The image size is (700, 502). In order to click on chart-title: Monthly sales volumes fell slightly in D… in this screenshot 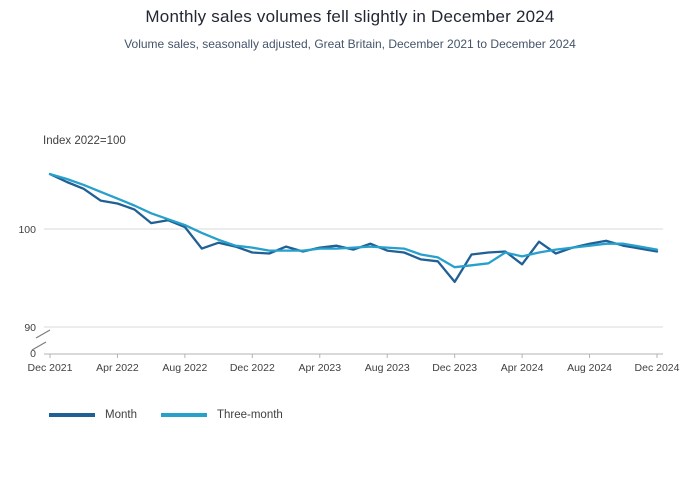, I will do `click(350, 16)`.